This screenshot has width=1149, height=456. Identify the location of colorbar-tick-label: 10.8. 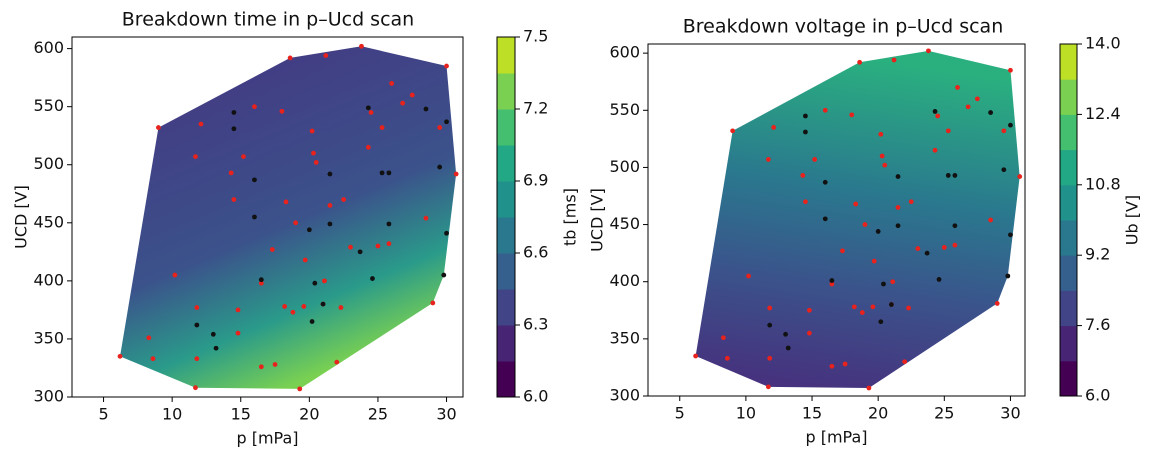
(1103, 183).